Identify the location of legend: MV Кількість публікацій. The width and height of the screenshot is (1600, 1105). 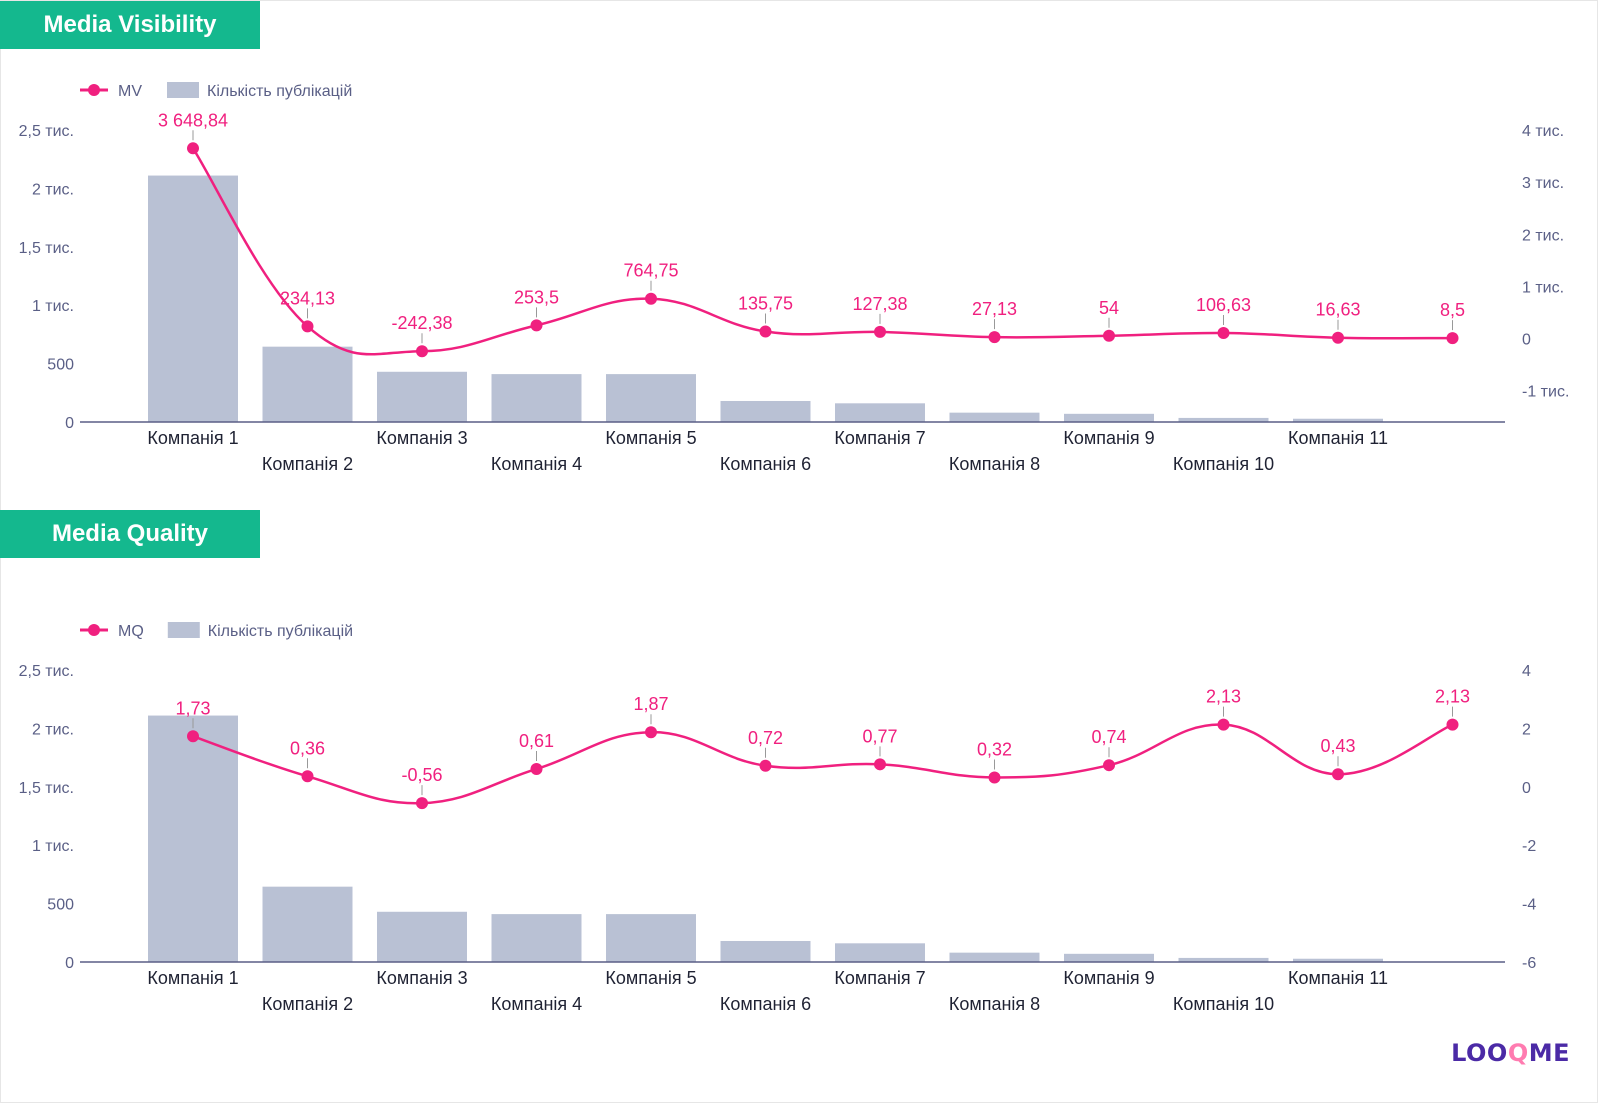
(216, 91).